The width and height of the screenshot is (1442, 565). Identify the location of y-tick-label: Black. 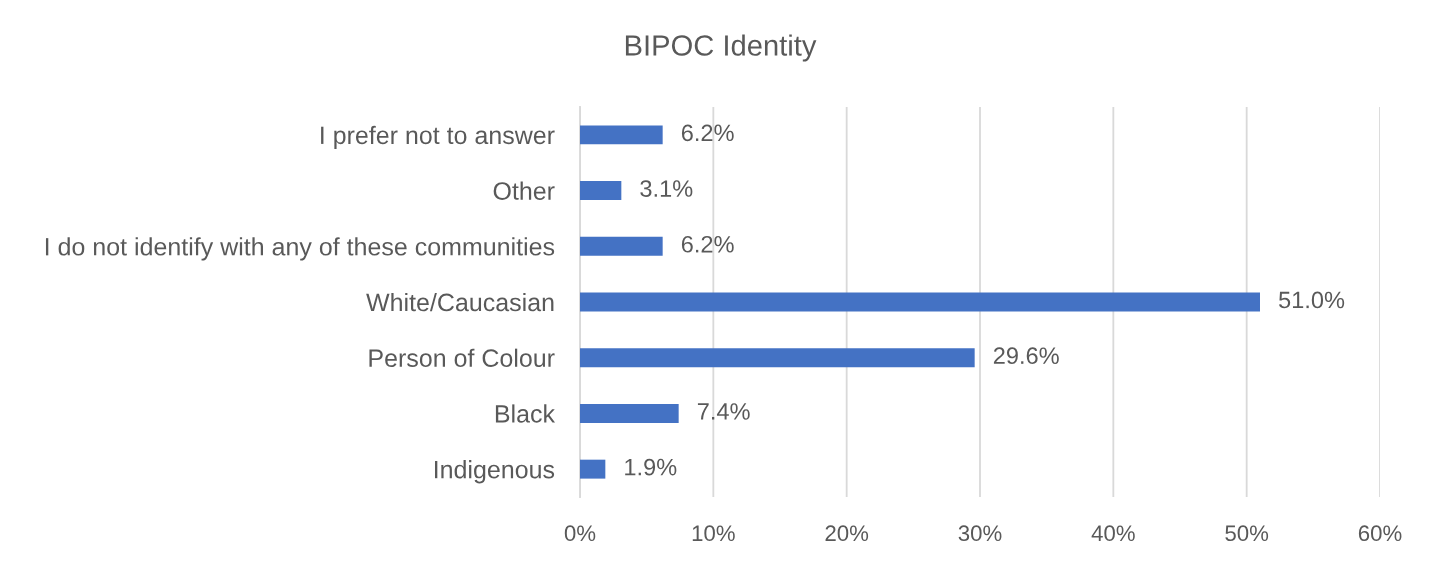
(525, 413).